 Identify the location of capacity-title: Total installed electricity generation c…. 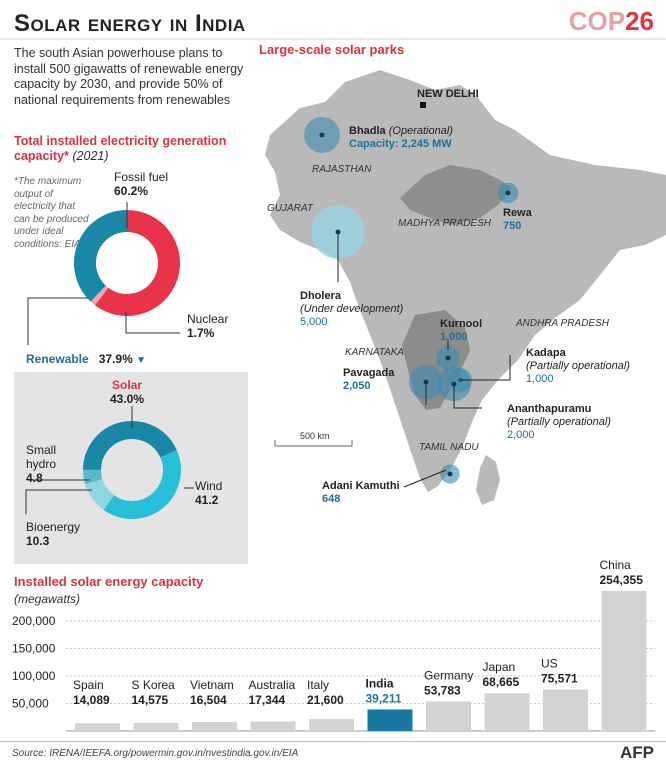
(120, 148).